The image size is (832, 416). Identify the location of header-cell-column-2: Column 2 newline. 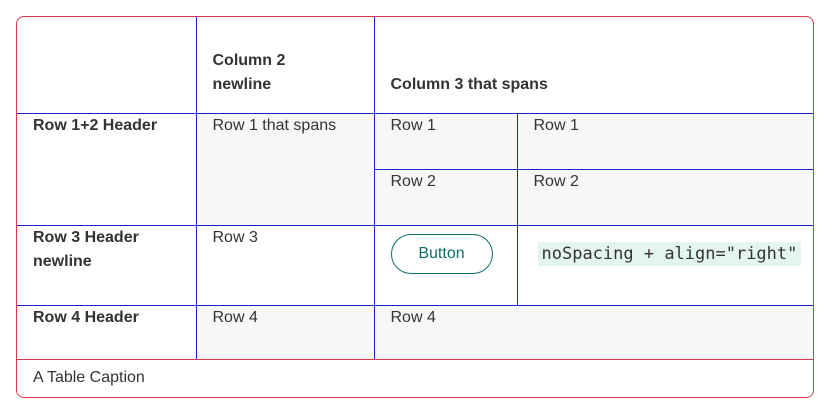
(285, 65).